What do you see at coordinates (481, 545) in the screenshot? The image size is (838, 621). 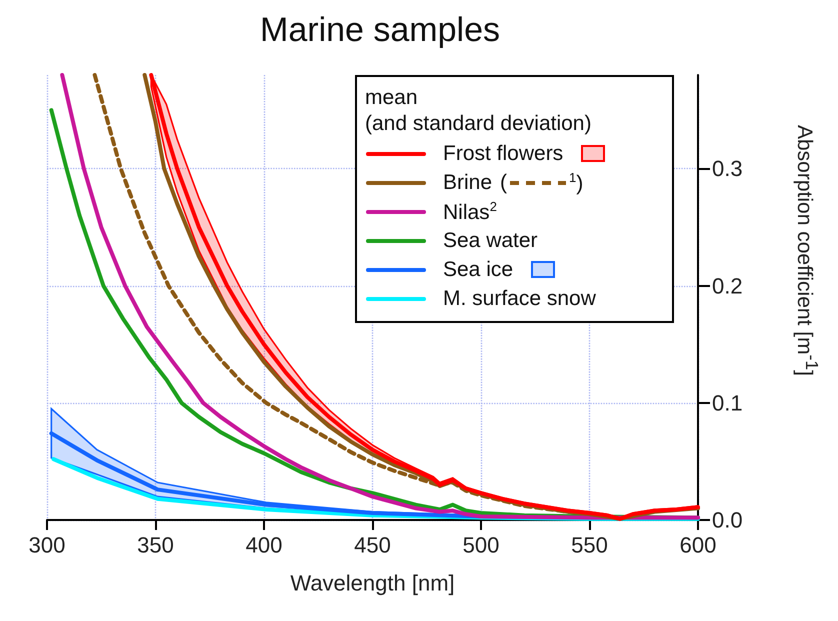 I see `x-tick-label: 500` at bounding box center [481, 545].